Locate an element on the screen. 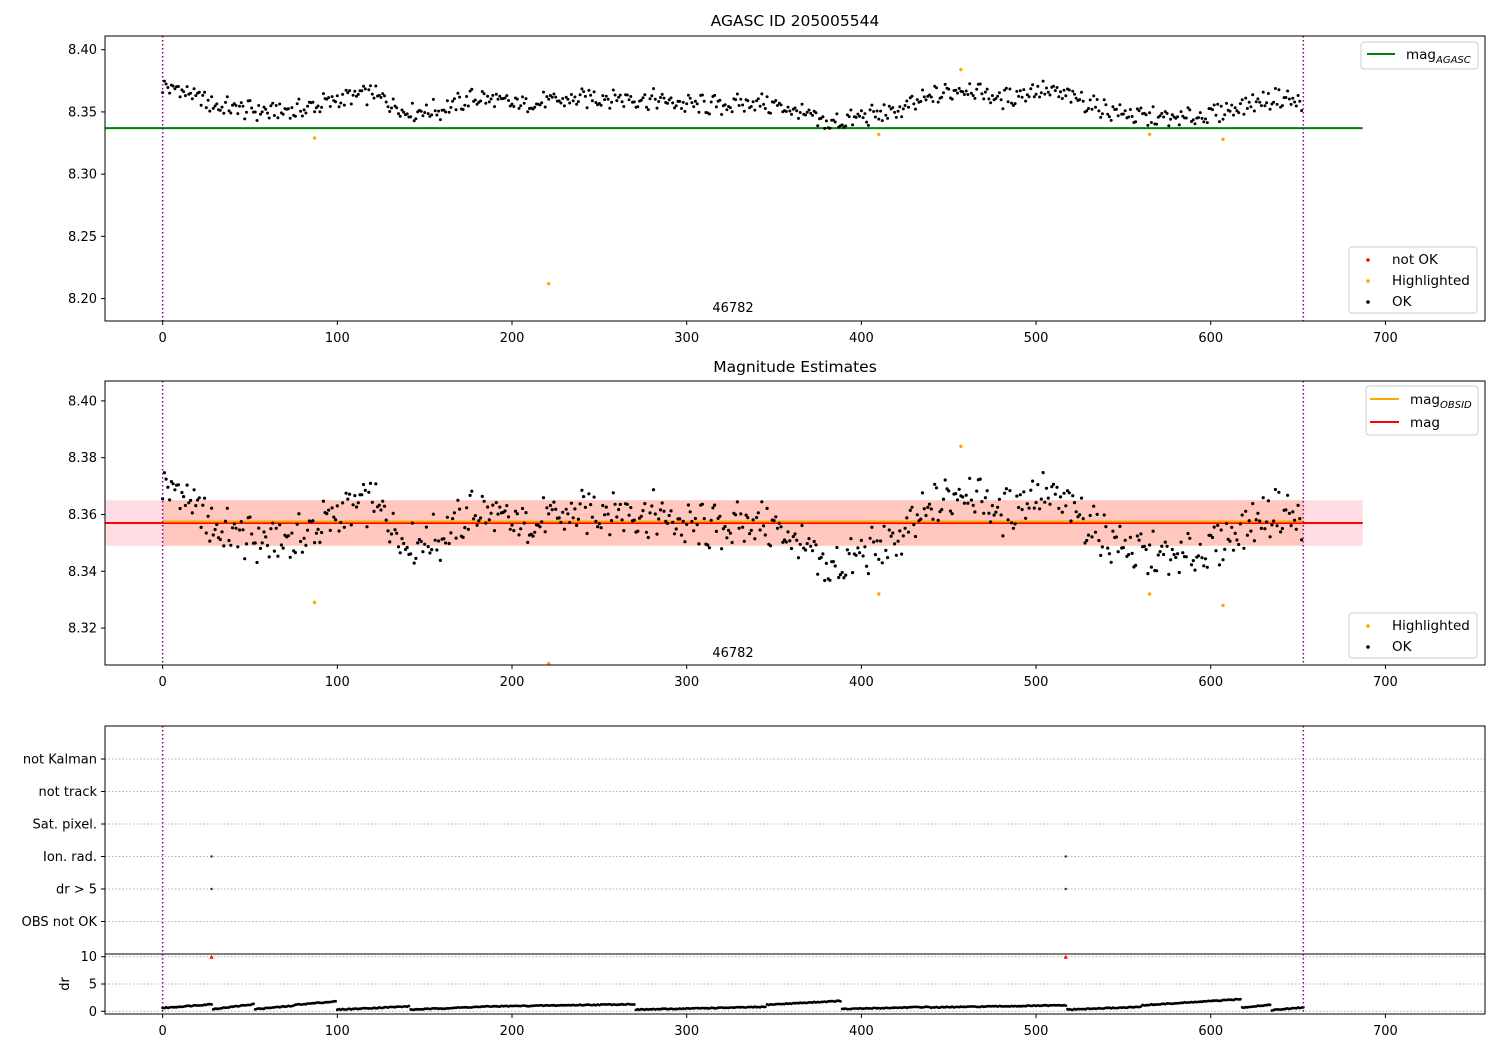  not-ok-markers is located at coordinates (638, 956).